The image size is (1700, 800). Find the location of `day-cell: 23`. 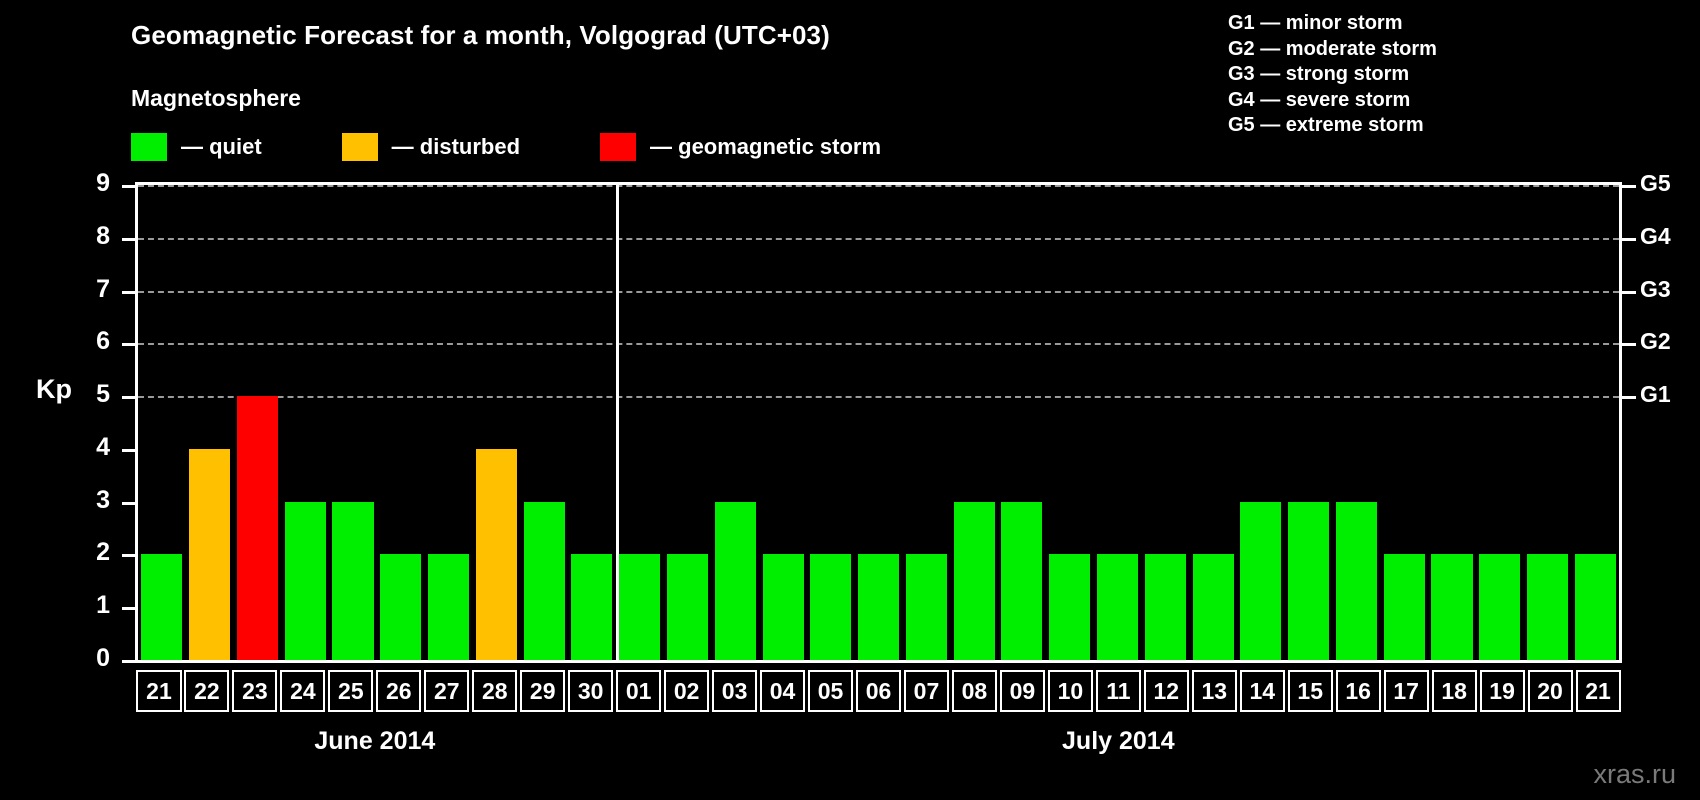

day-cell: 23 is located at coordinates (255, 691).